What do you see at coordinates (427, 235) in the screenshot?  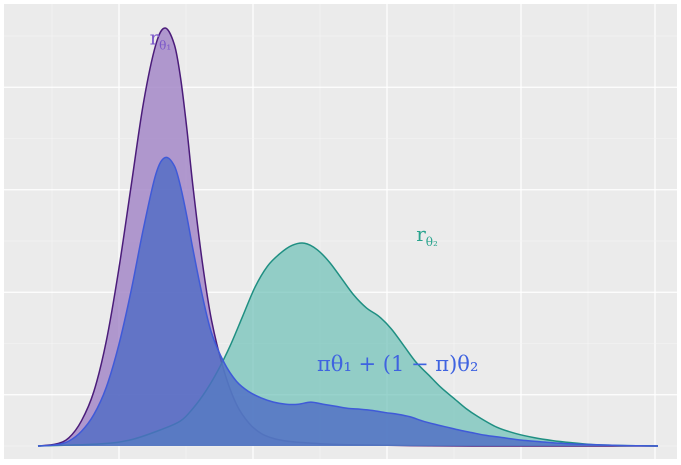 I see `label-r2: rθ₂` at bounding box center [427, 235].